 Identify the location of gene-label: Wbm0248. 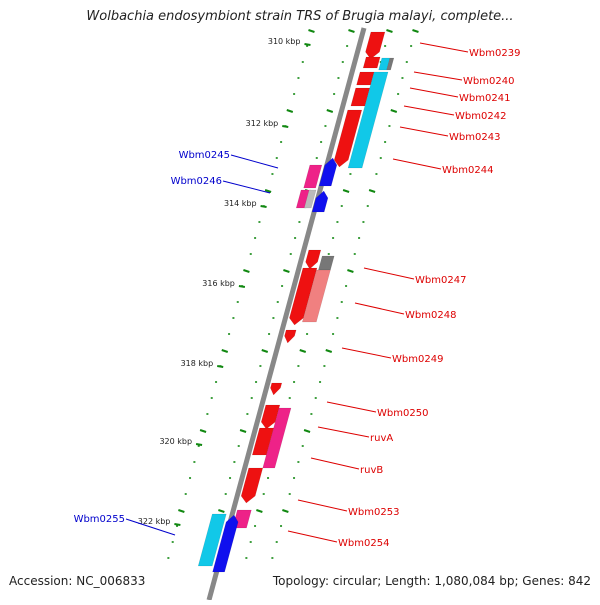
(430, 315).